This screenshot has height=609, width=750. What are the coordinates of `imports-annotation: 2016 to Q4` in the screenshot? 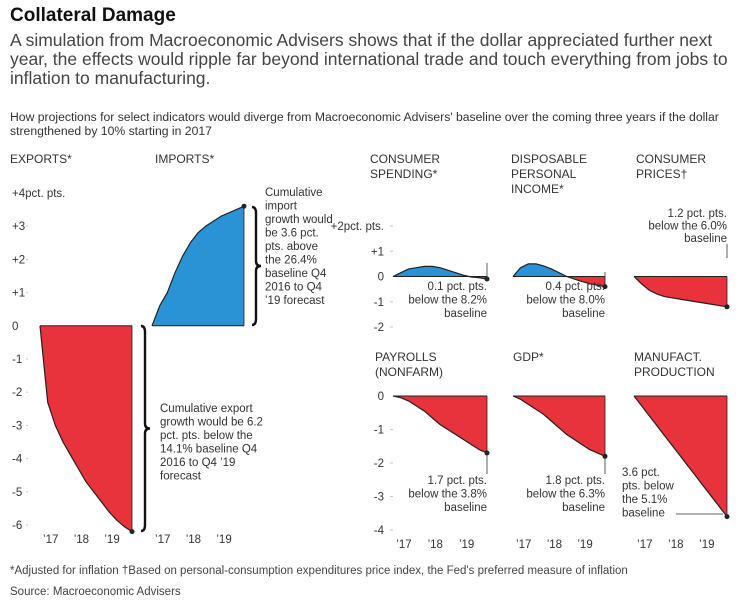 It's located at (294, 288).